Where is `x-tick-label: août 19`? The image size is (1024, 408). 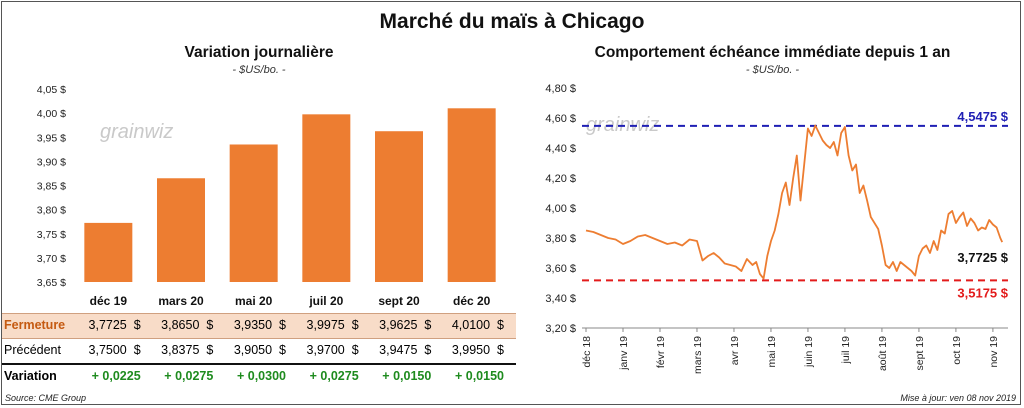 x-tick-label: août 19 is located at coordinates (883, 353).